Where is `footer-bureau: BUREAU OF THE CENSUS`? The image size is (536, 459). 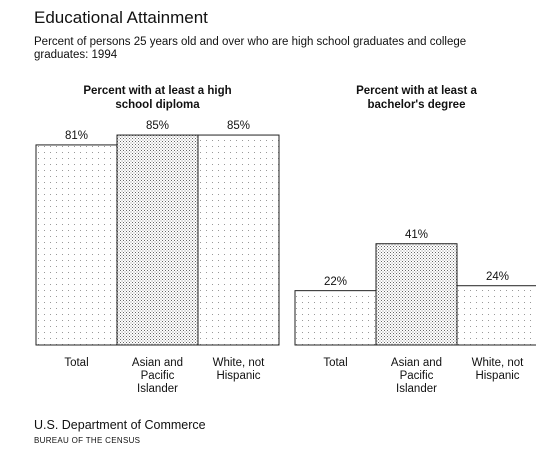 footer-bureau: BUREAU OF THE CENSUS is located at coordinates (87, 440).